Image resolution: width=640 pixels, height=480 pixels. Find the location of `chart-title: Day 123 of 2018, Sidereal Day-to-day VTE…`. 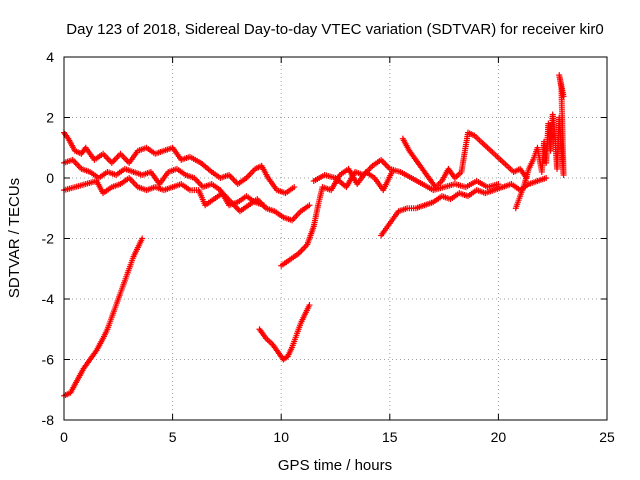

chart-title: Day 123 of 2018, Sidereal Day-to-day VTE… is located at coordinates (334, 29).